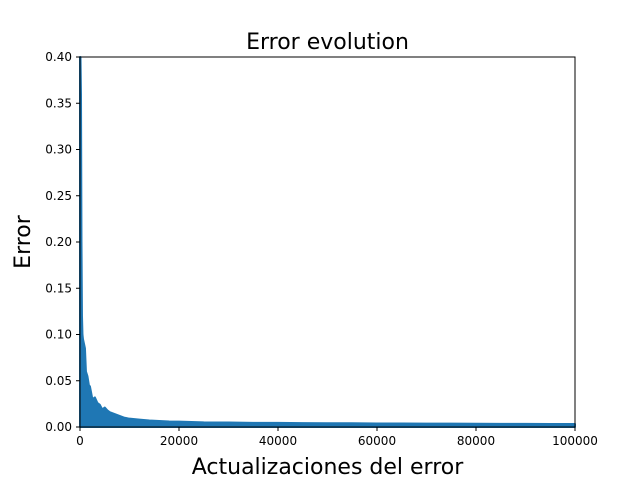  Describe the element at coordinates (58, 196) in the screenshot. I see `y-tick-label: 0.25` at that location.